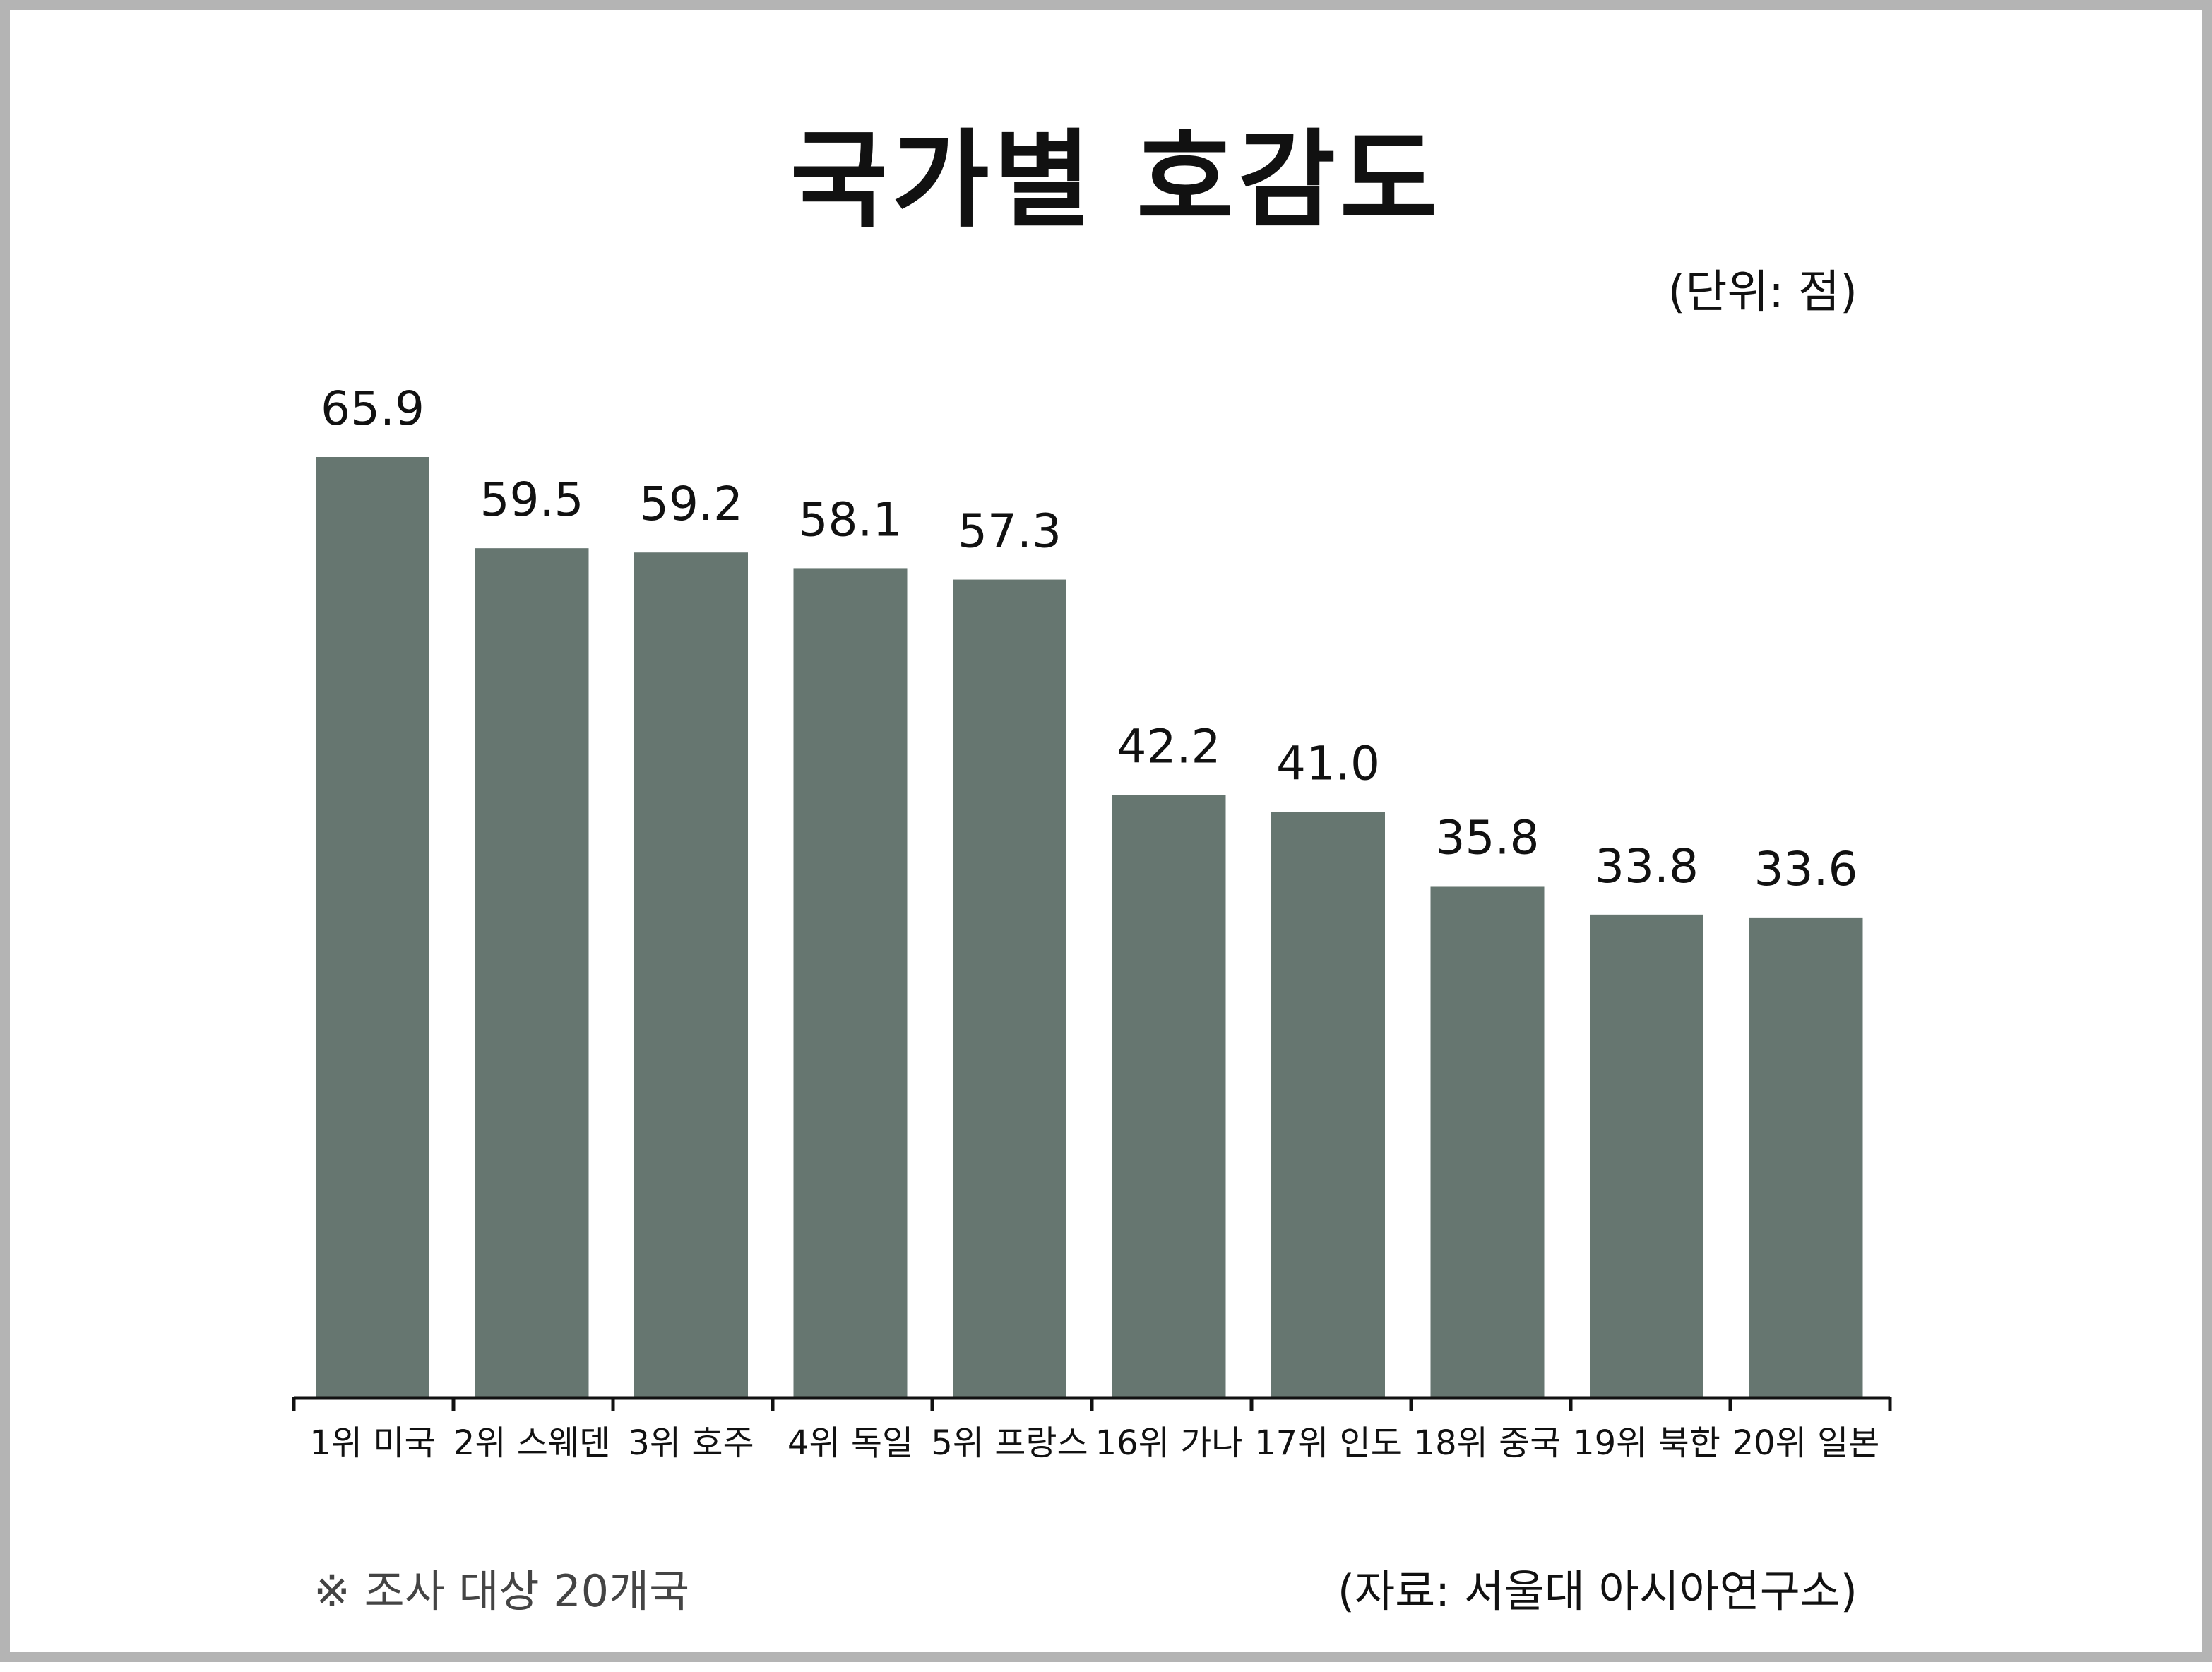 The image size is (2212, 1672). Describe the element at coordinates (850, 1443) in the screenshot. I see `category-label-4: 4위 독일` at that location.